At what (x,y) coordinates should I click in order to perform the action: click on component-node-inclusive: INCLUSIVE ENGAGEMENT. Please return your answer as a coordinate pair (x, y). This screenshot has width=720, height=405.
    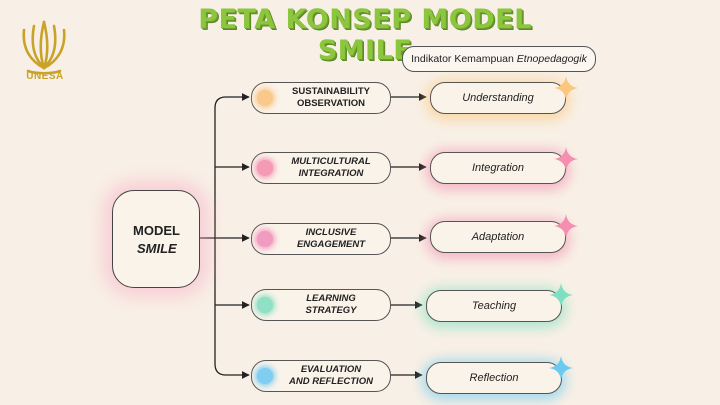
    Looking at the image, I should click on (321, 239).